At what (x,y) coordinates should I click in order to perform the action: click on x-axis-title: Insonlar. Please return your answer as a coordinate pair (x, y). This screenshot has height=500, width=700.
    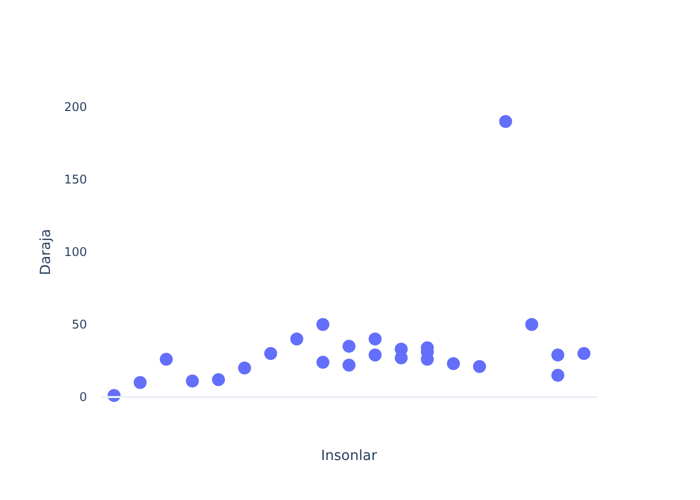
    Looking at the image, I should click on (349, 456).